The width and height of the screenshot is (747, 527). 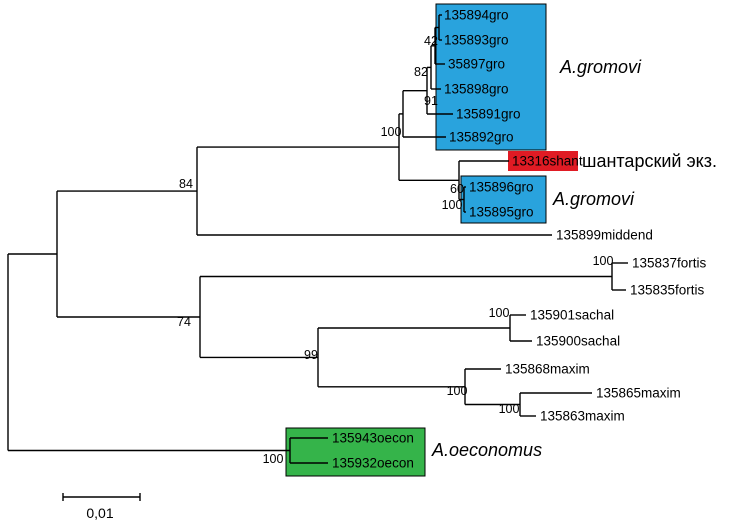 What do you see at coordinates (431, 41) in the screenshot?
I see `bootstrap-value: 42` at bounding box center [431, 41].